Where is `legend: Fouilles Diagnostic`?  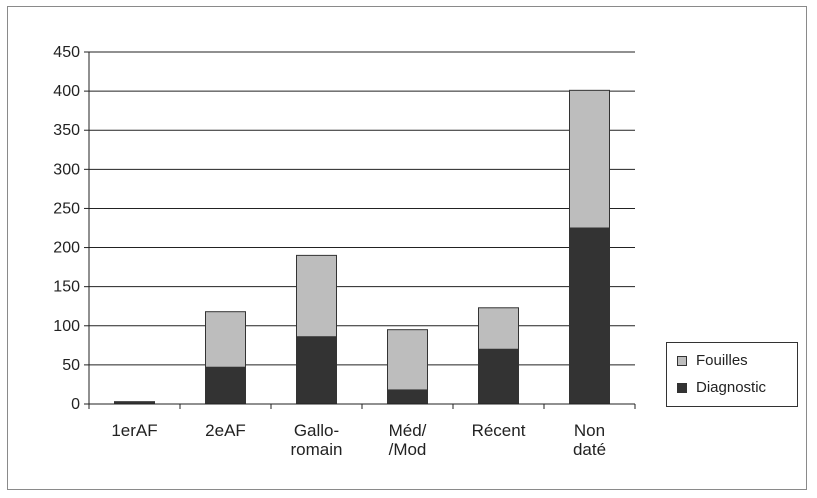 legend: Fouilles Diagnostic is located at coordinates (732, 374).